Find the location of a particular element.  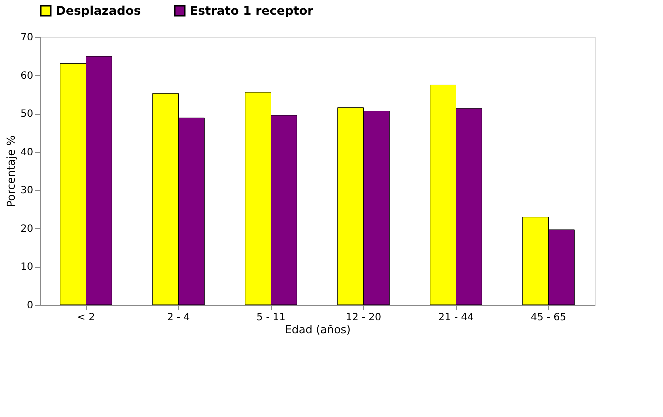

y-tick-label: 10 is located at coordinates (27, 268).